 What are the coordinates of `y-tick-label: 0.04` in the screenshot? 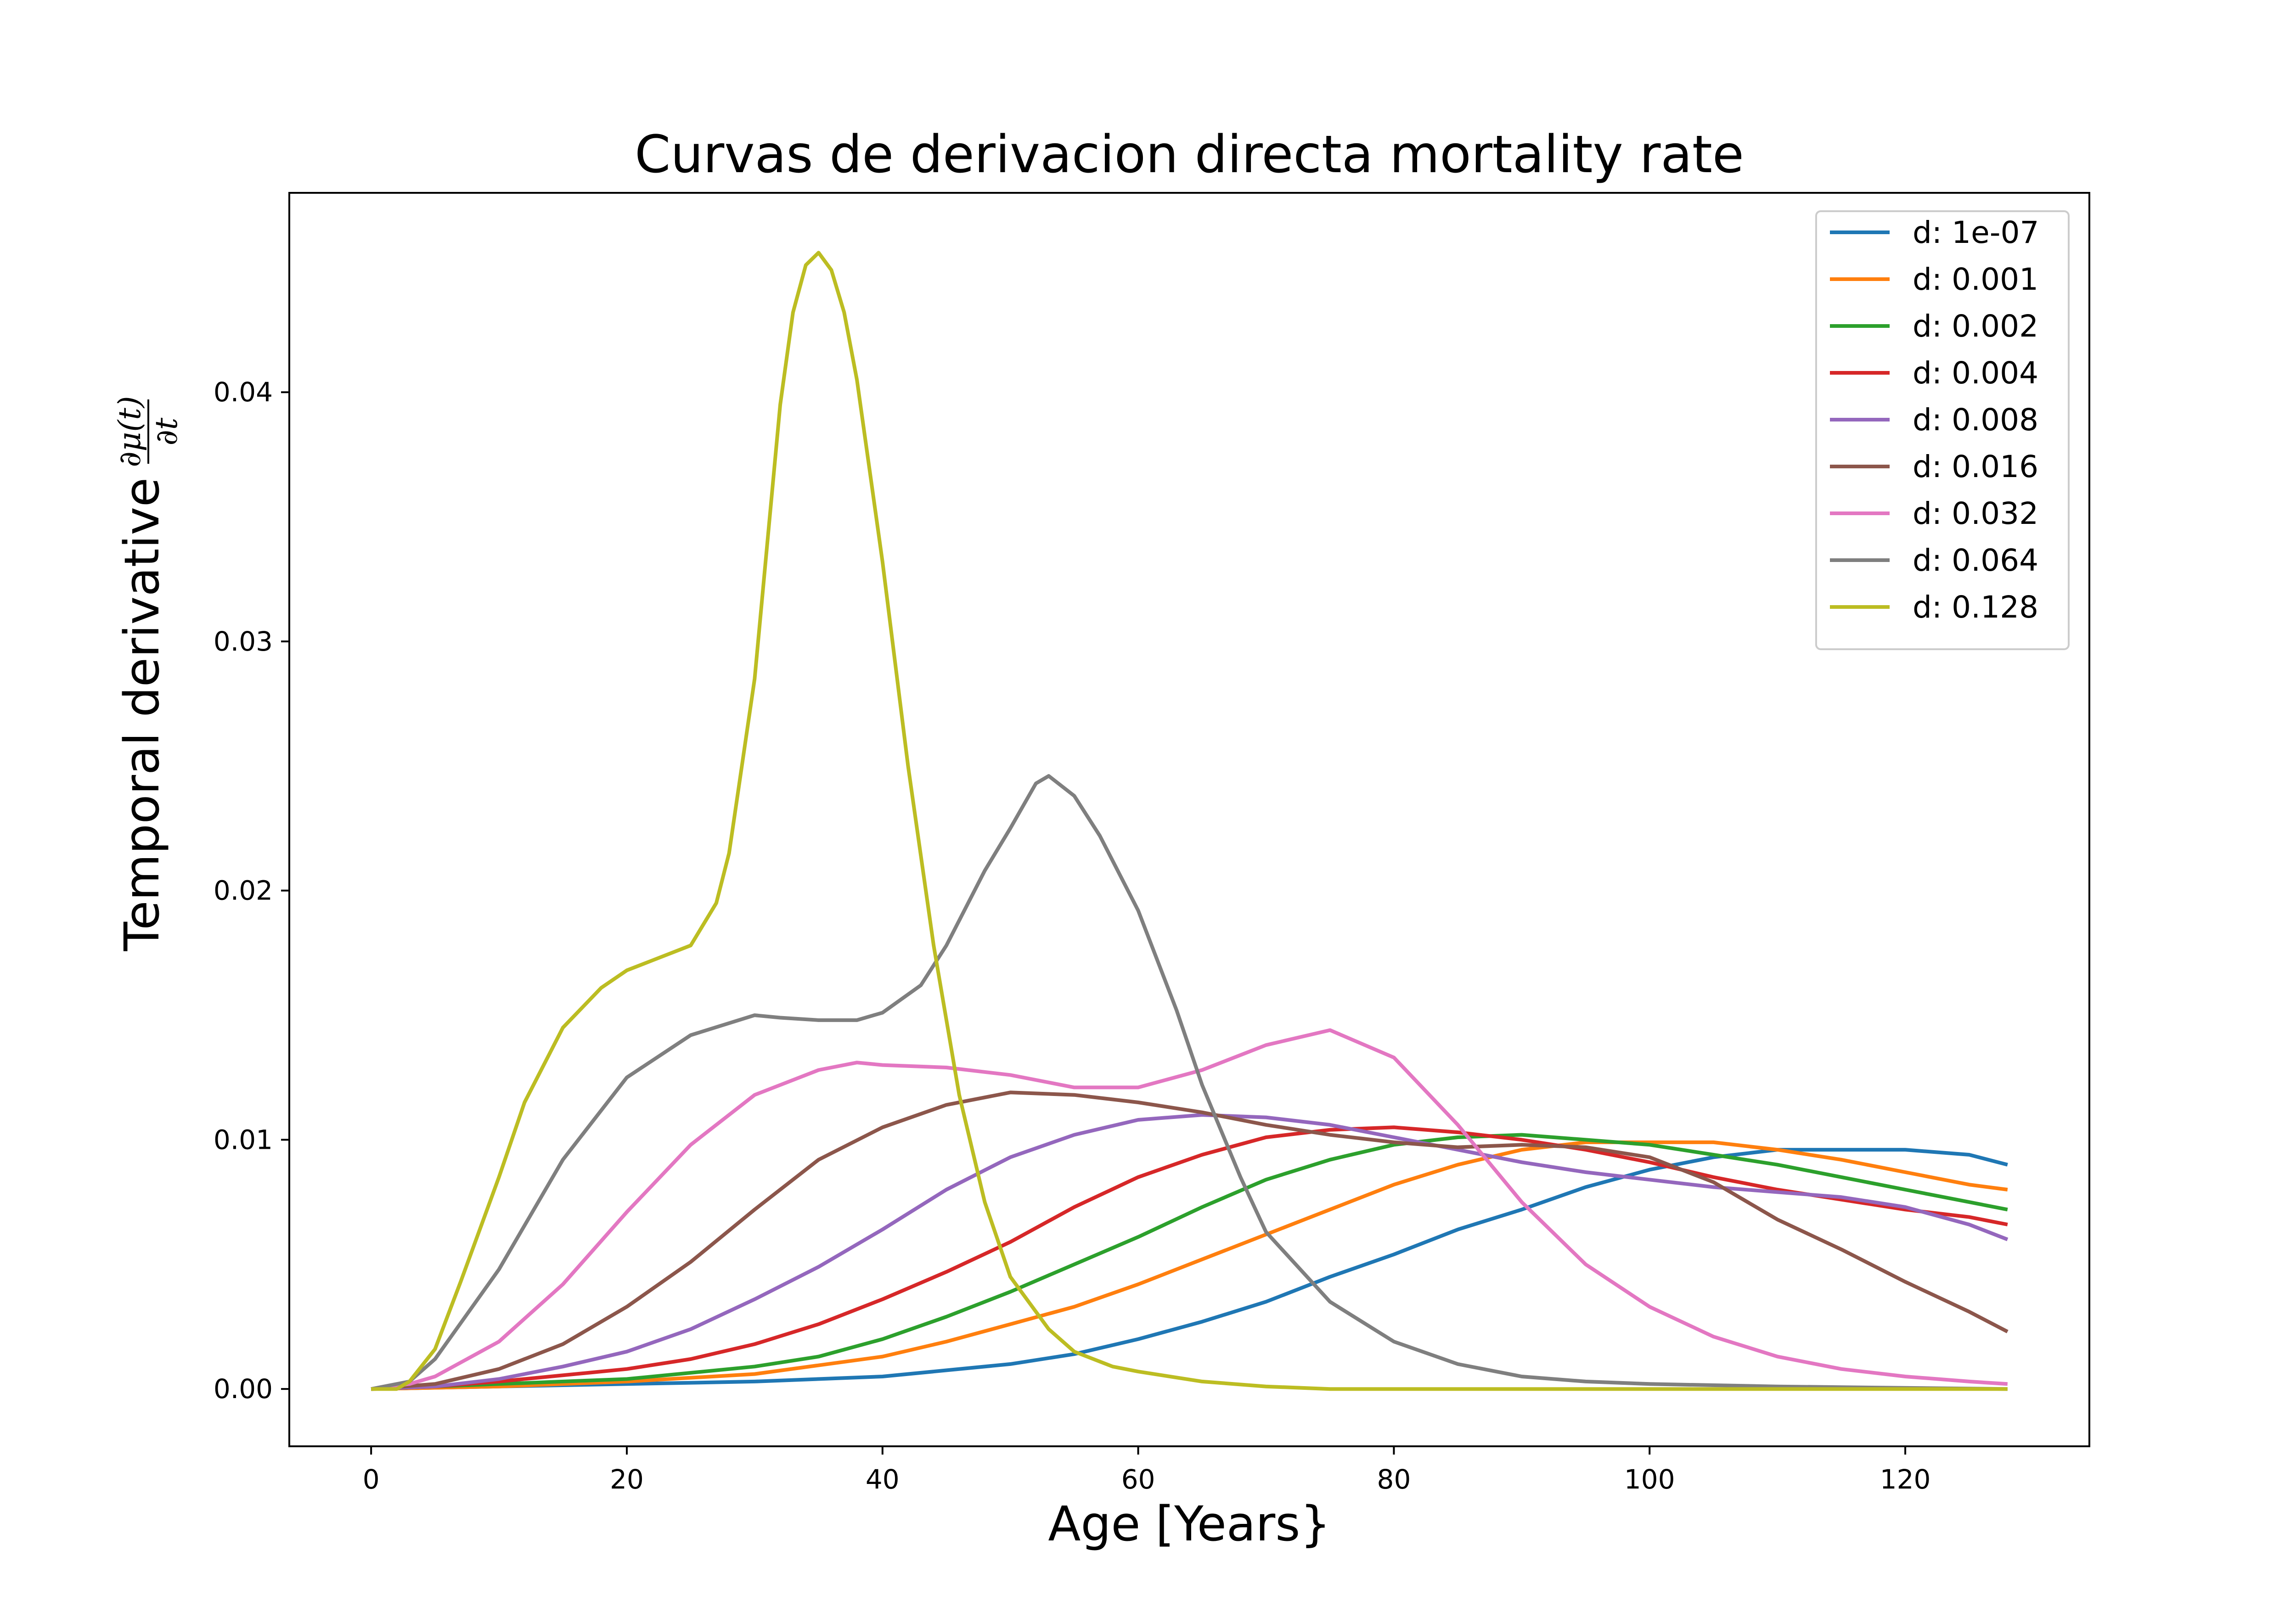 It's located at (244, 392).